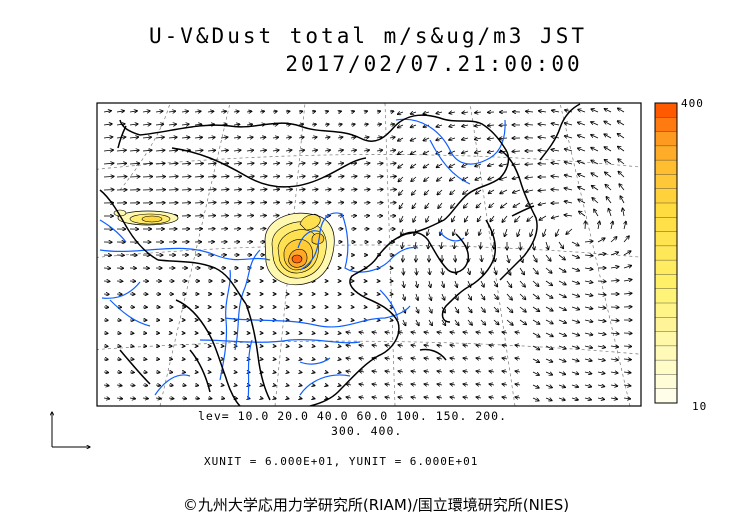 The height and width of the screenshot is (532, 752). I want to click on colorbar-swatch, so click(666, 239).